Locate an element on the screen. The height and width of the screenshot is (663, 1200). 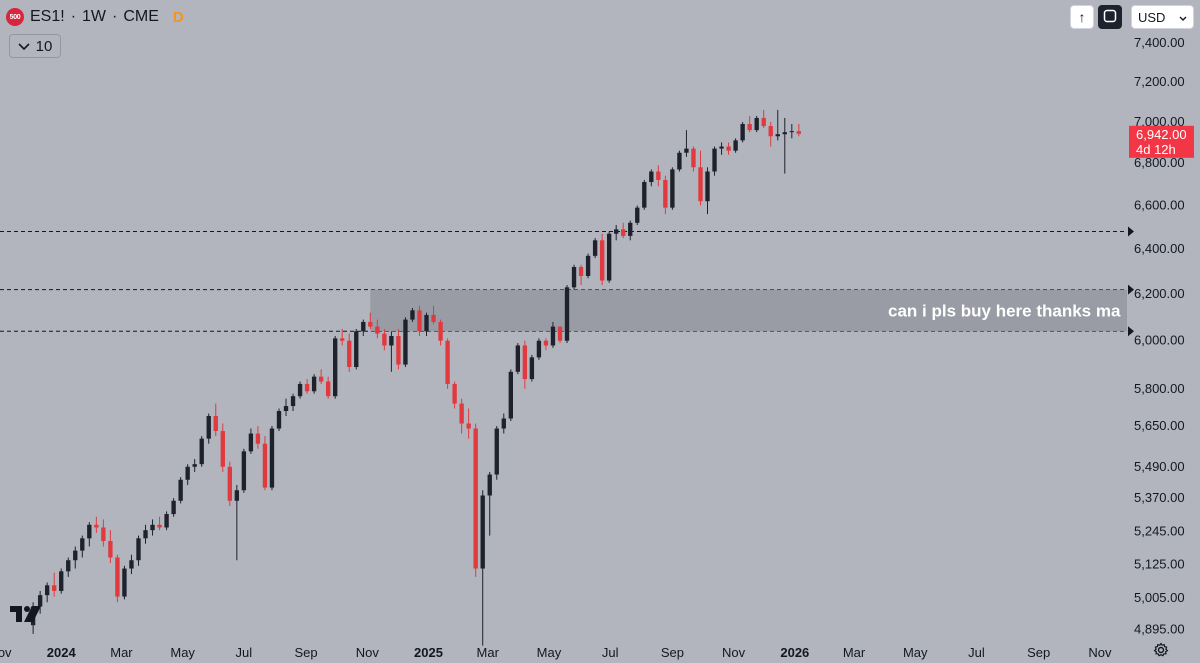
arrow-up-button: ↑ is located at coordinates (1082, 17).